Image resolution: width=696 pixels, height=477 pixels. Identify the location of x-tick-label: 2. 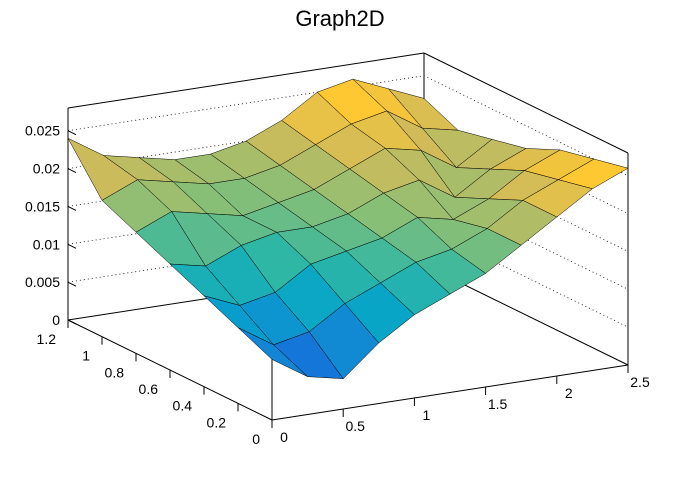
(569, 393).